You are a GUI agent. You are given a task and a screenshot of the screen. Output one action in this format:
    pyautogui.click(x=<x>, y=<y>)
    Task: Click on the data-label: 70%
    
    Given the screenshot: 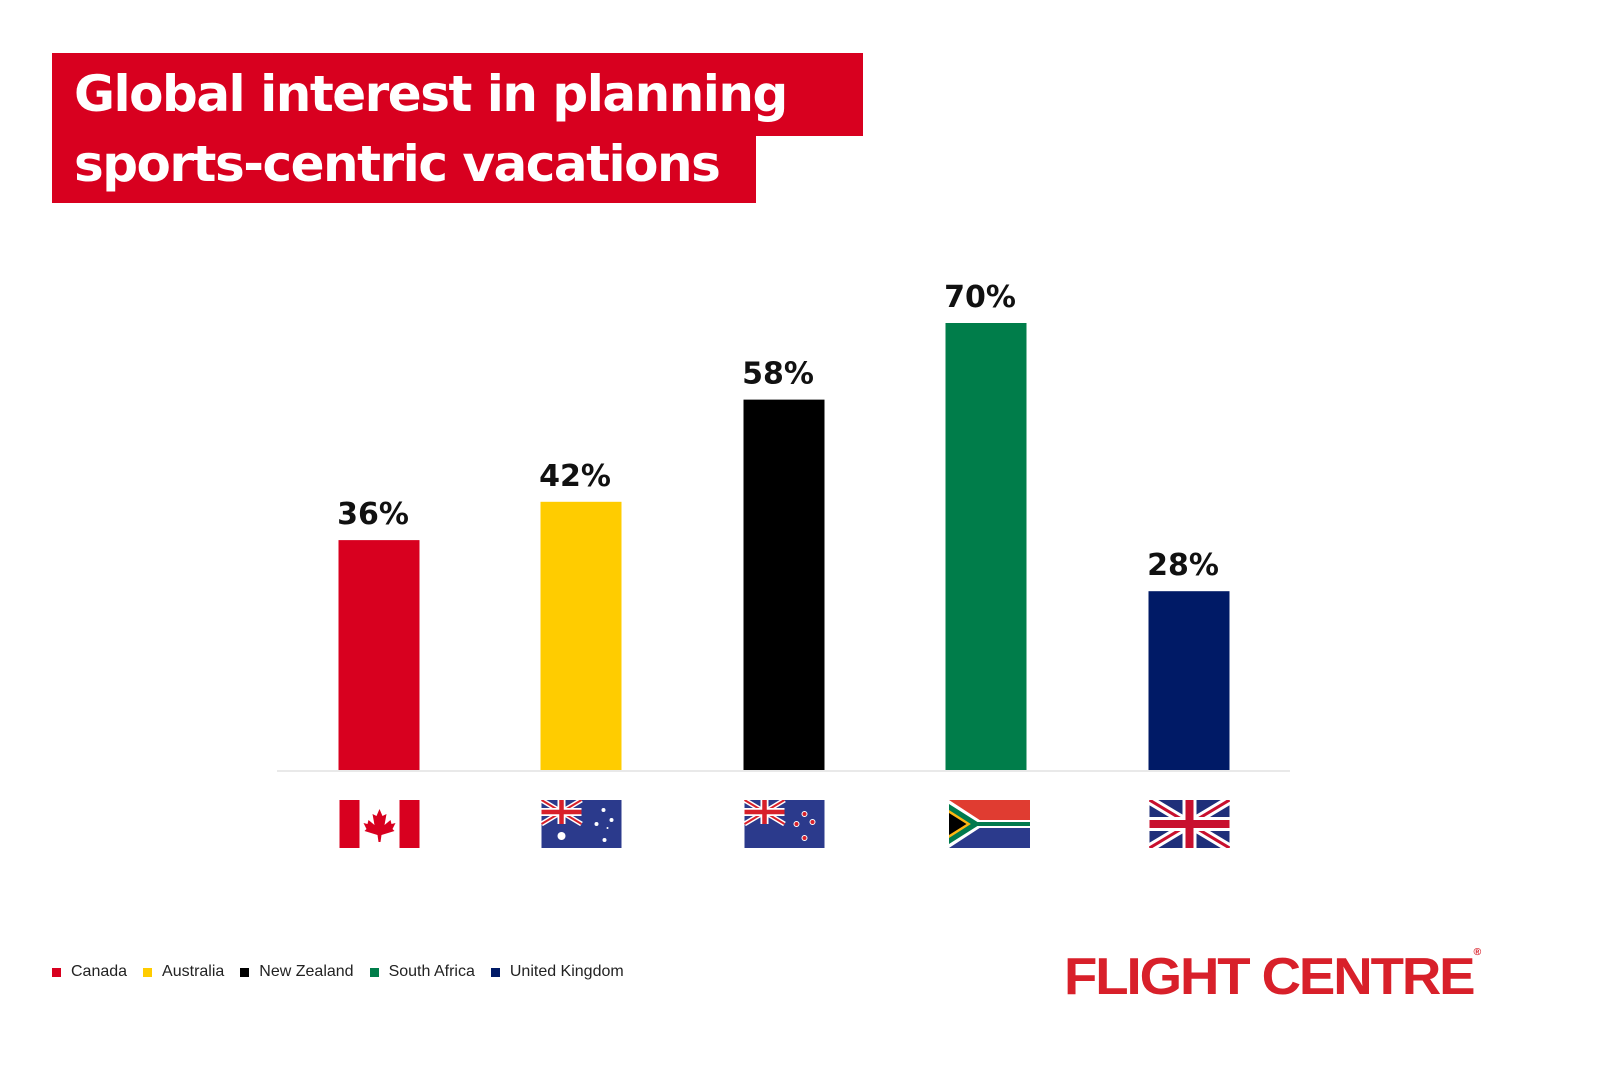 What is the action you would take?
    pyautogui.click(x=980, y=297)
    